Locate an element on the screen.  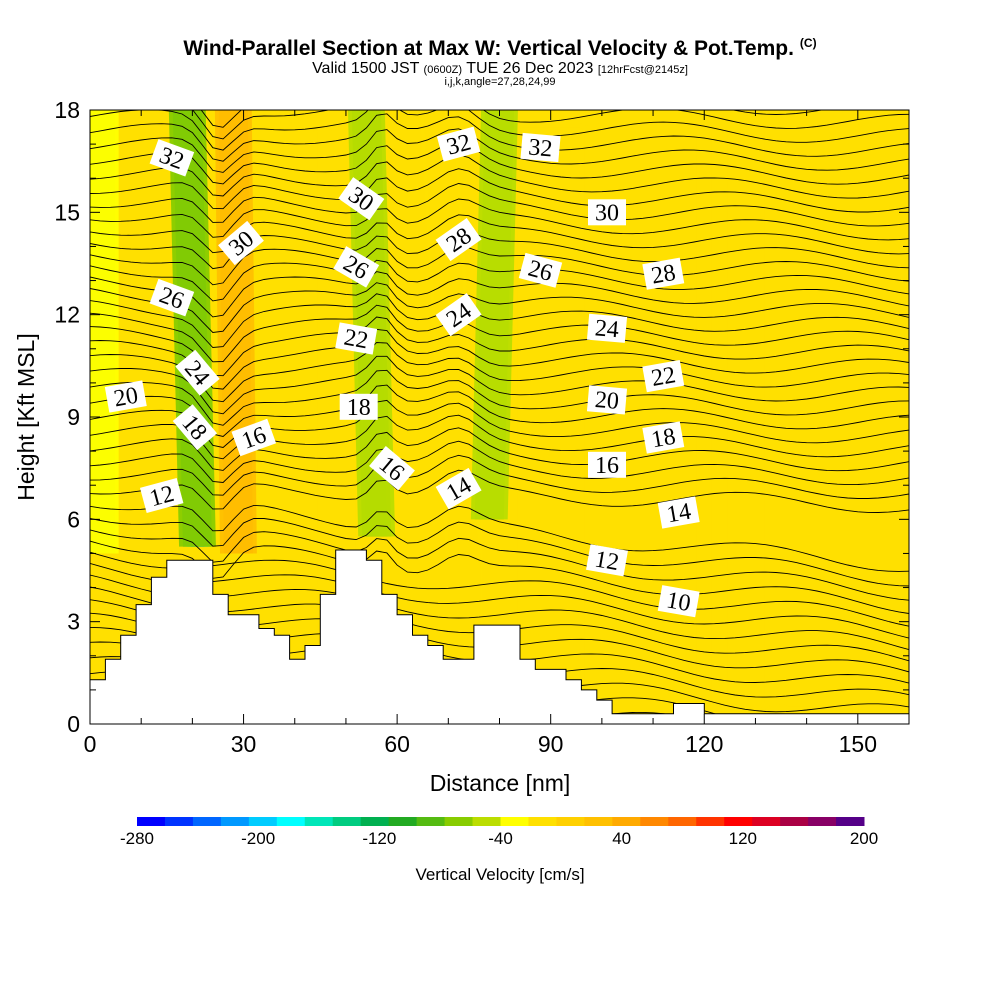
contour-label: 28 is located at coordinates (663, 273).